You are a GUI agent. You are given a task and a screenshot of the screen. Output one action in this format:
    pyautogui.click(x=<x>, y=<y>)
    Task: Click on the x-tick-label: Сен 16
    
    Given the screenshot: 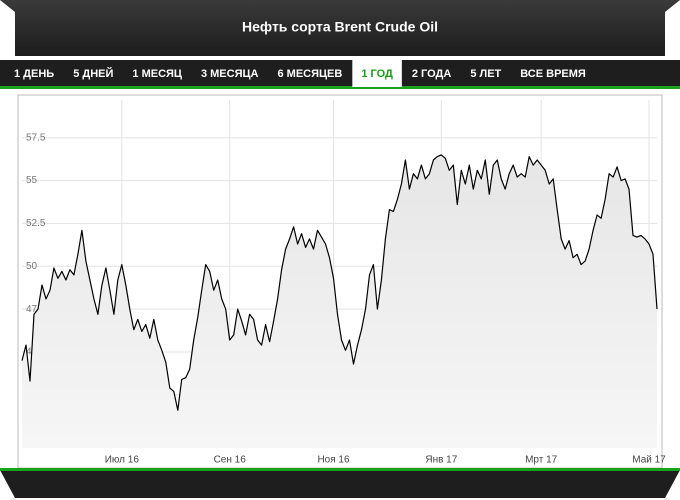 What is the action you would take?
    pyautogui.click(x=230, y=460)
    